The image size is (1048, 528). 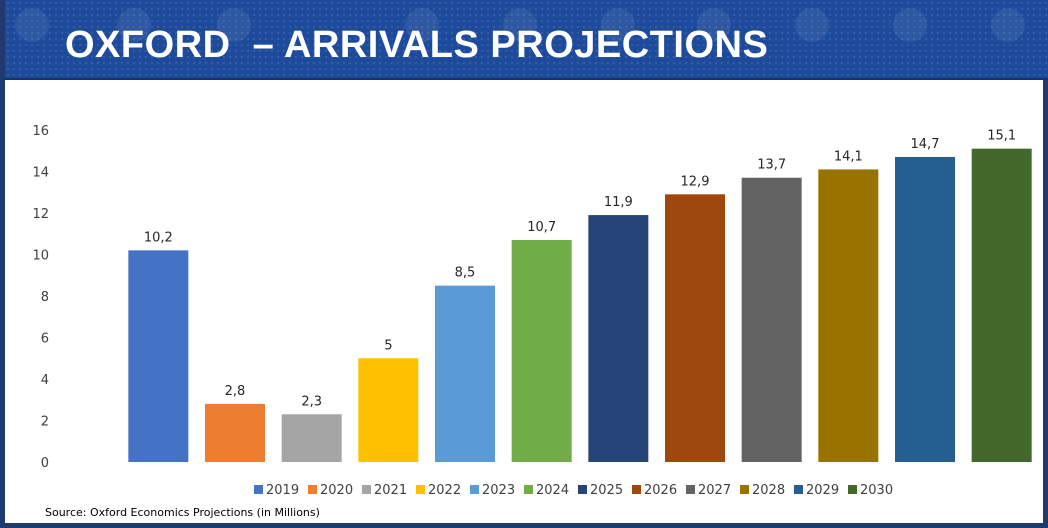 I want to click on banner-pattern, so click(x=526, y=39).